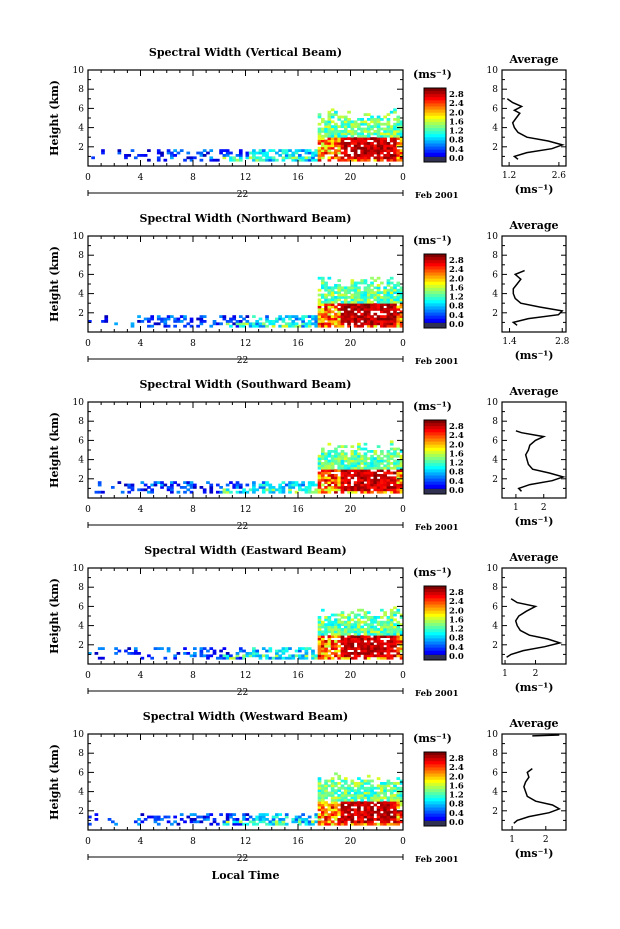  I want to click on avg-y-tick-label: 4, so click(495, 295).